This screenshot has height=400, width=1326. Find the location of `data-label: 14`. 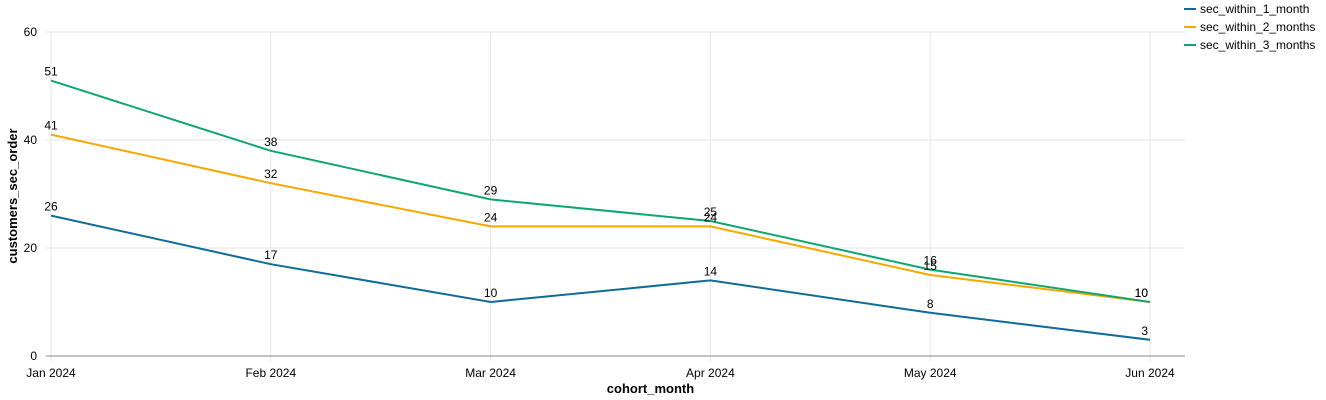

data-label: 14 is located at coordinates (711, 271).